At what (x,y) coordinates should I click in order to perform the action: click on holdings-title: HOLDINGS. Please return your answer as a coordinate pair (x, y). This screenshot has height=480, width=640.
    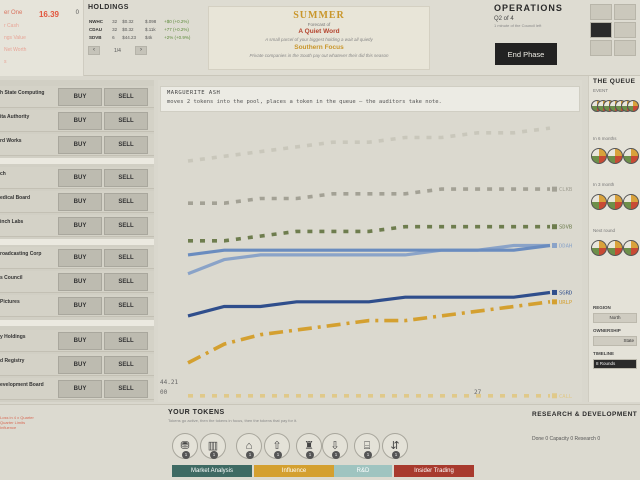
    Looking at the image, I should click on (108, 7).